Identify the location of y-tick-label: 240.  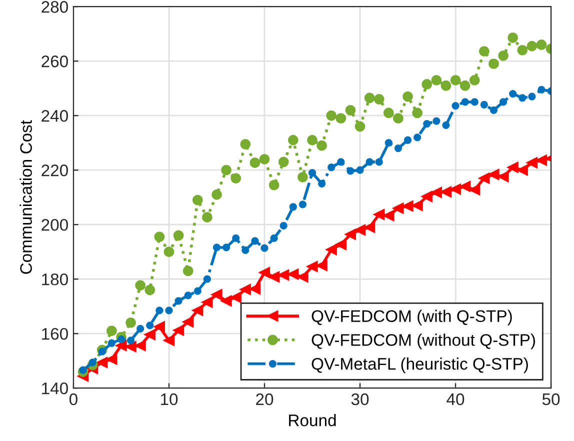
(55, 116).